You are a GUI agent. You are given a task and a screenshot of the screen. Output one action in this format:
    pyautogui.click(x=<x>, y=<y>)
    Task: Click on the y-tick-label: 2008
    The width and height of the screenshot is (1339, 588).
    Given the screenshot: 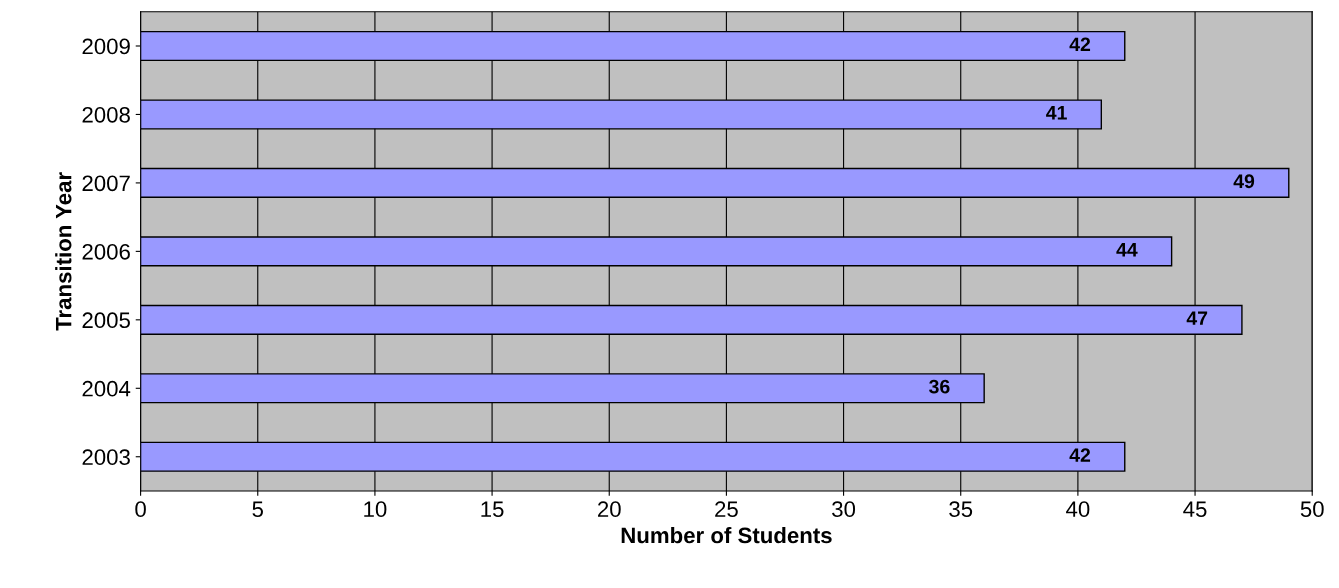 What is the action you would take?
    pyautogui.click(x=106, y=114)
    